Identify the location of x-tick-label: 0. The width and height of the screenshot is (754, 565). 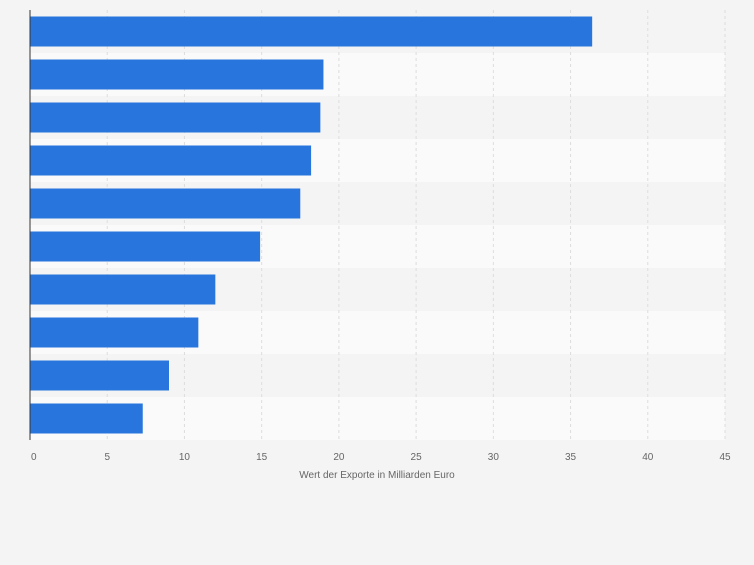
(34, 457).